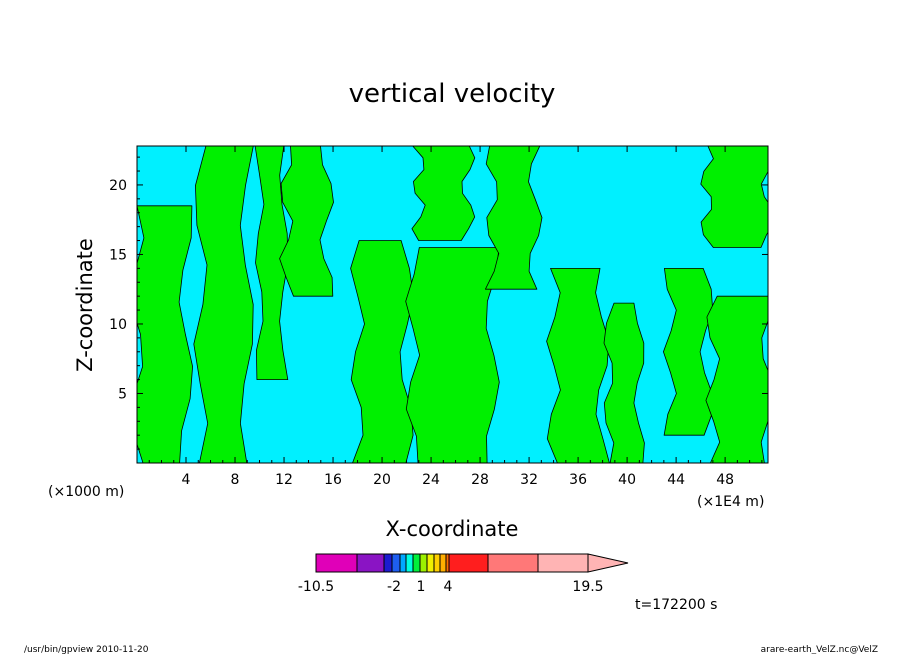 The width and height of the screenshot is (904, 654). Describe the element at coordinates (382, 480) in the screenshot. I see `x-tick-label: 20` at that location.